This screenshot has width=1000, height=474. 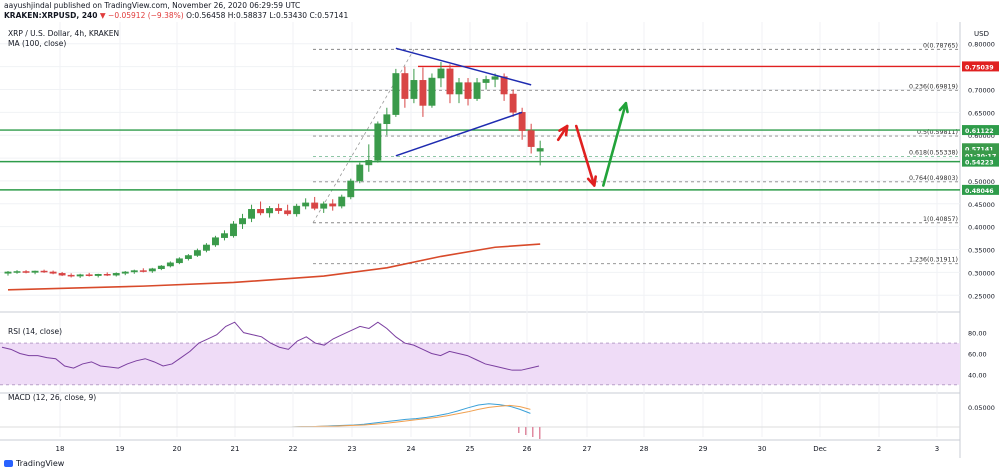 I want to click on ohlc-values: O:0.56458 H:0.58837 L:0.53430 C:0.57141, so click(x=267, y=15).